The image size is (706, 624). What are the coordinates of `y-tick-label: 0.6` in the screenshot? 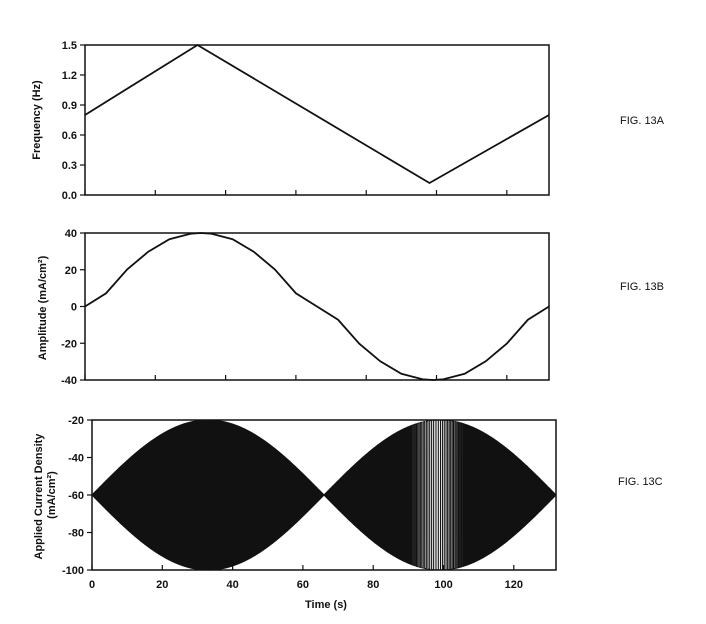 It's located at (69, 136).